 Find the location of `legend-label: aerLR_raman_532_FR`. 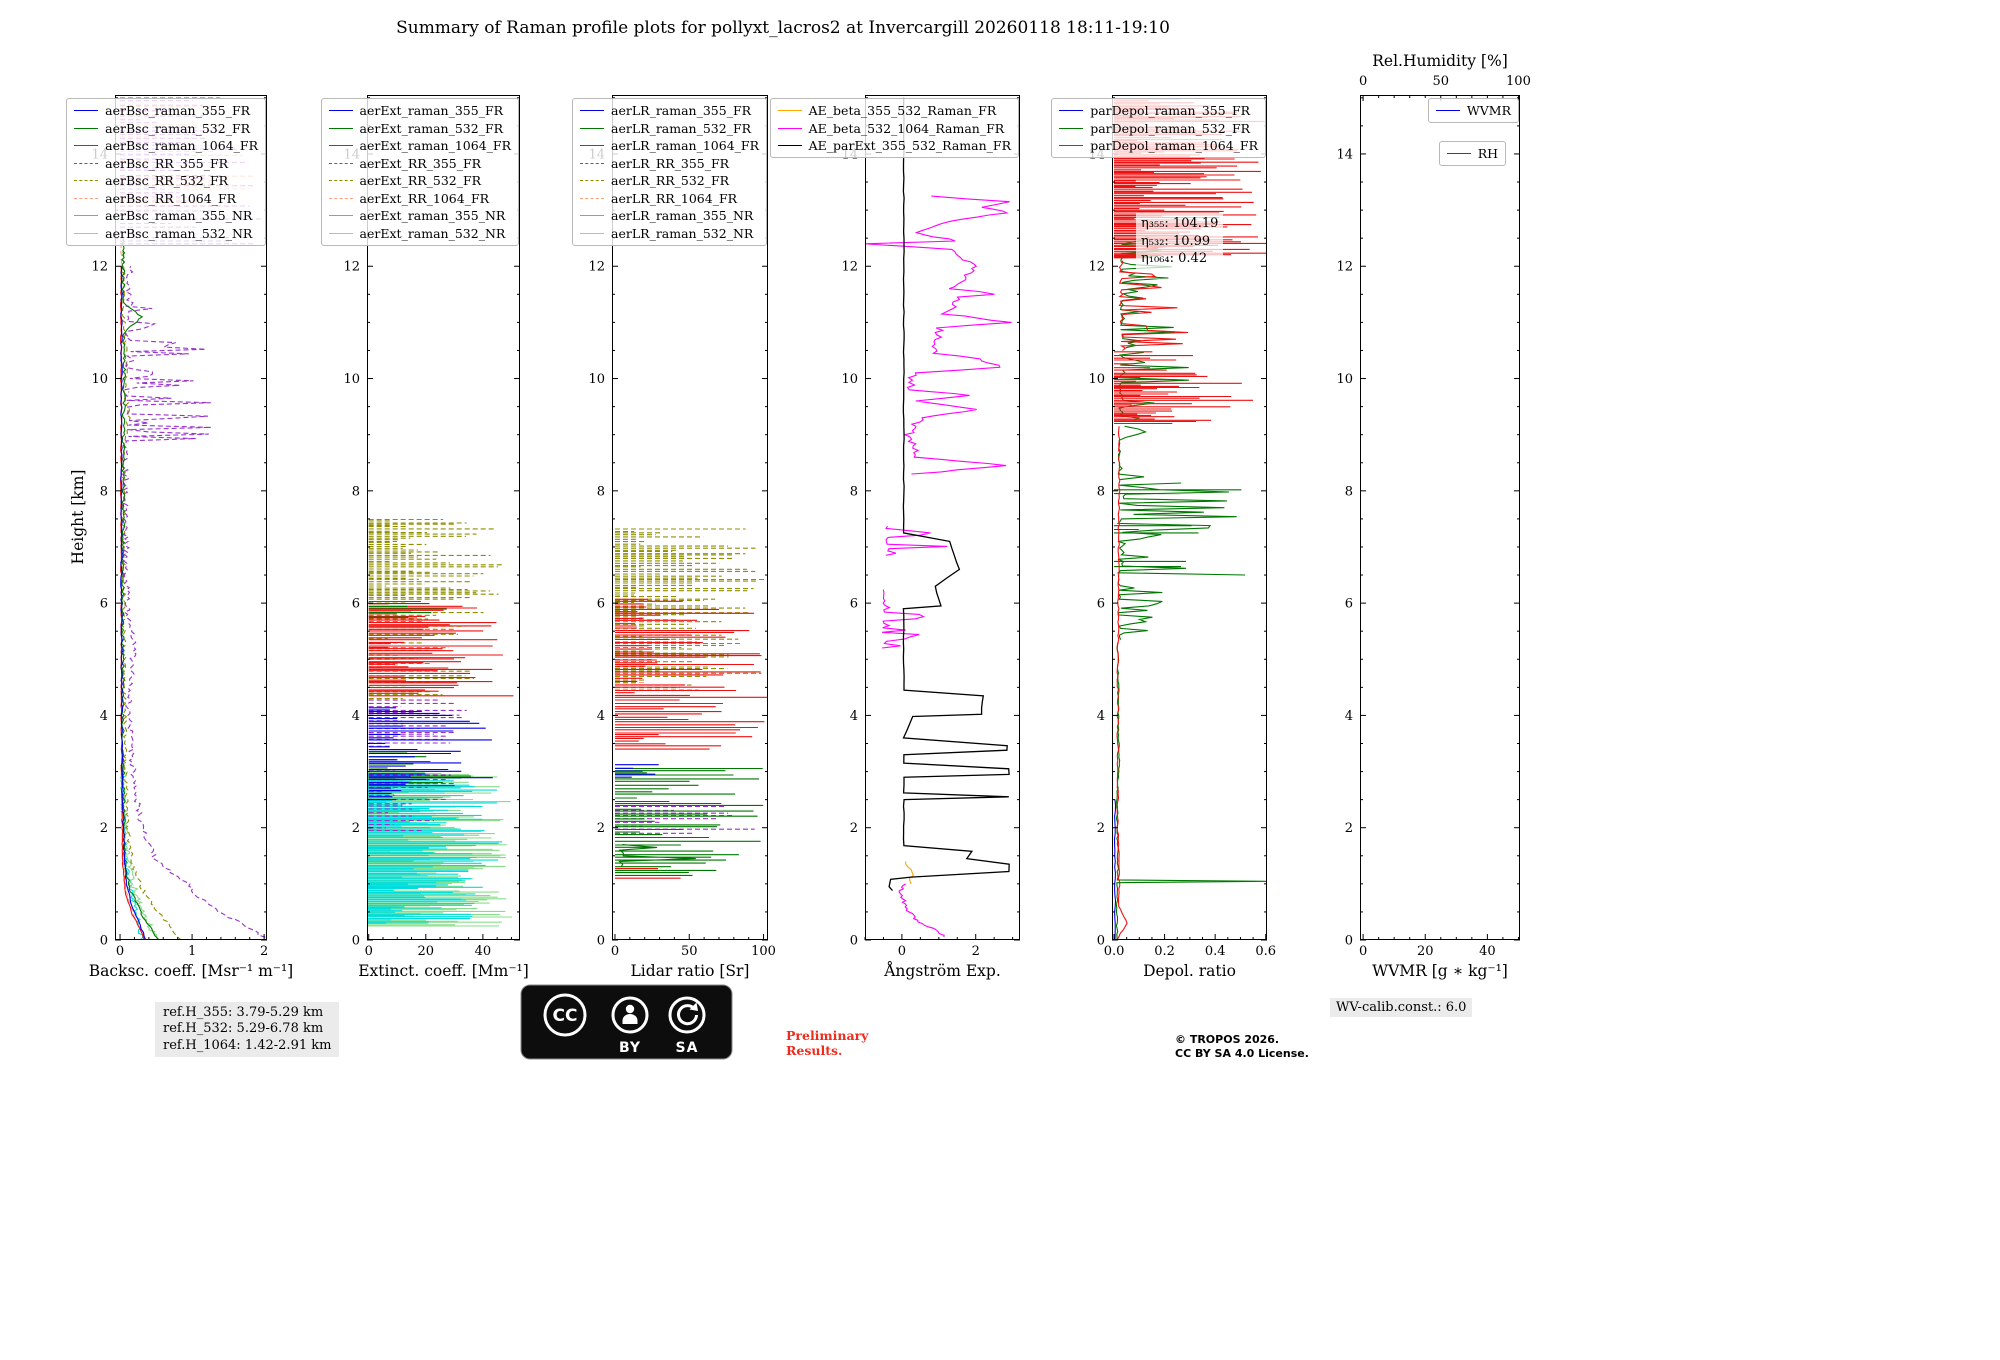

legend-label: aerLR_raman_532_FR is located at coordinates (681, 128).